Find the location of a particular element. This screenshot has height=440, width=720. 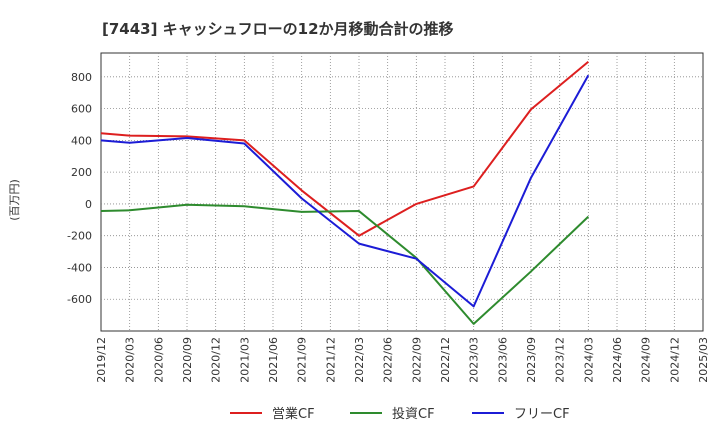

x-tick-label: 2024/06 is located at coordinates (617, 360).